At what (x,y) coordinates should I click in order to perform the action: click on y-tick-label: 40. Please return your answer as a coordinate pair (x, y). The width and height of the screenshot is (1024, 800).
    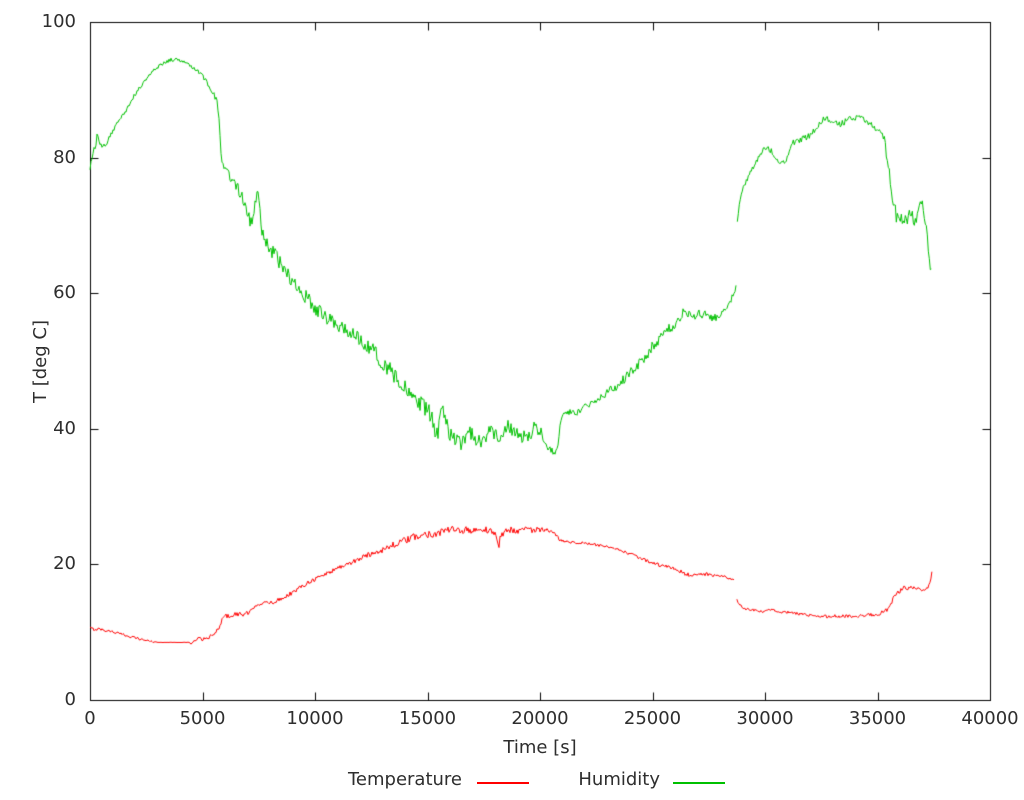
    Looking at the image, I should click on (64, 428).